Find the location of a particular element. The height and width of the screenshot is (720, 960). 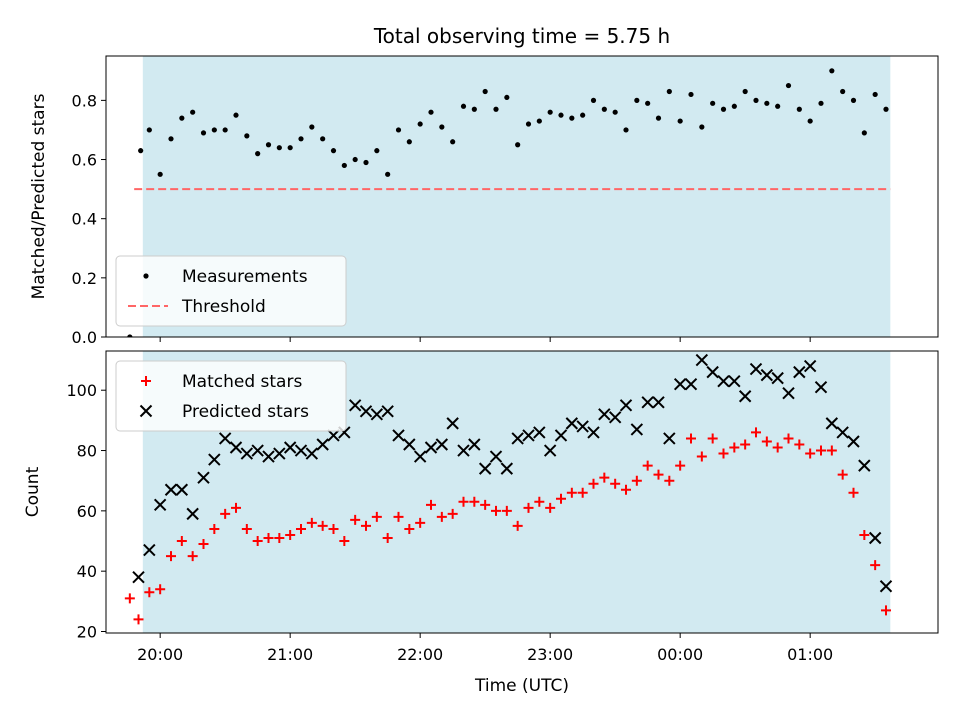

top-legend: Measurements Threshold is located at coordinates (231, 291).